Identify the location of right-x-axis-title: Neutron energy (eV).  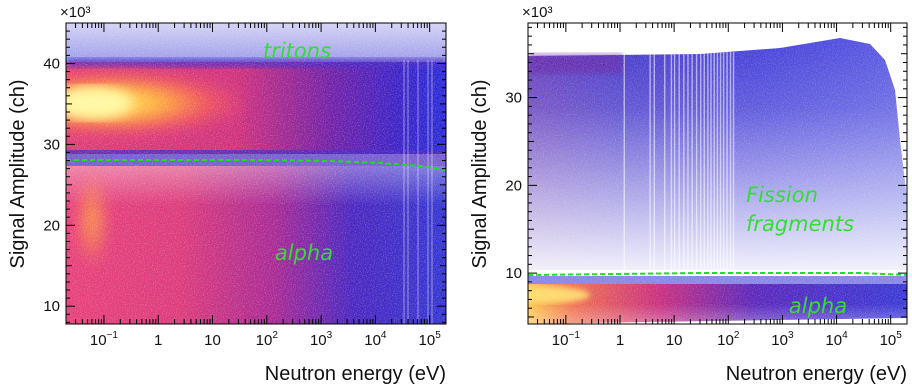
(816, 374).